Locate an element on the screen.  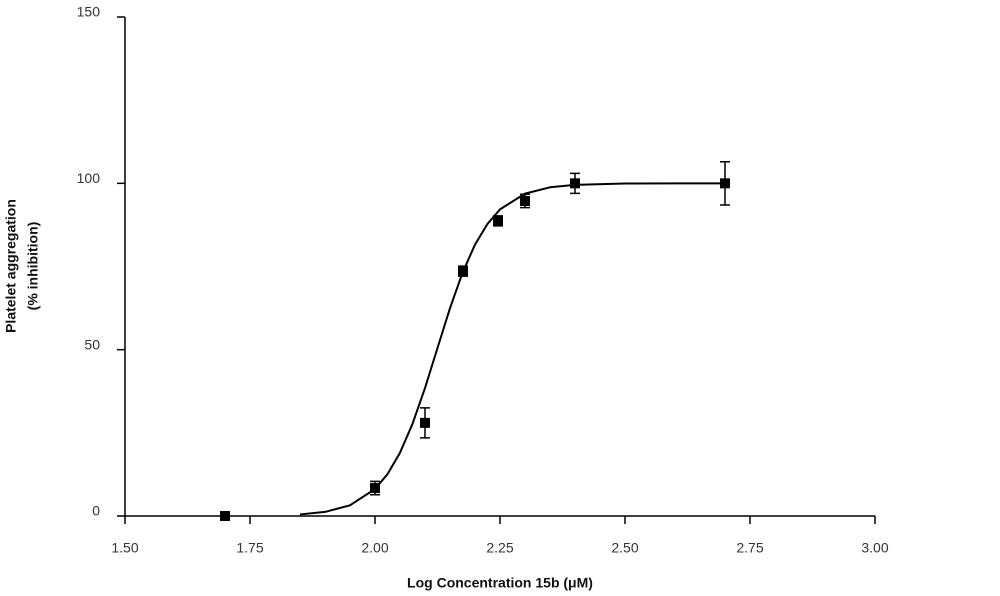
x-tick-label: 1.75 is located at coordinates (249, 548).